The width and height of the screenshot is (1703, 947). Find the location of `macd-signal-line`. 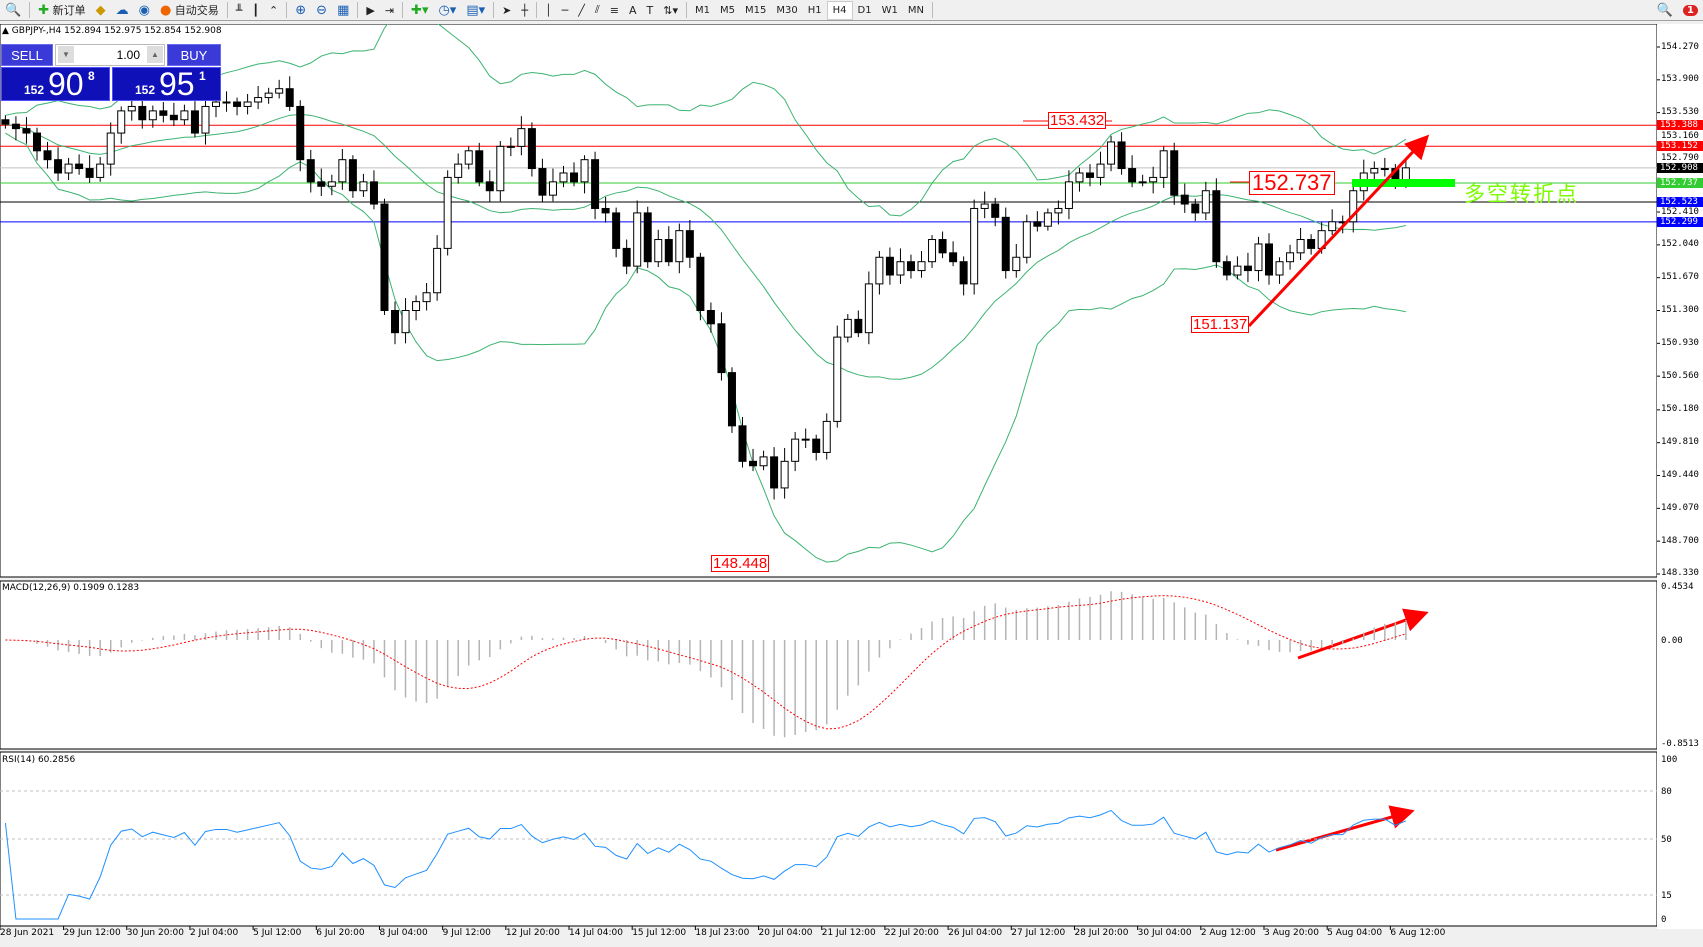

macd-signal-line is located at coordinates (706, 662).